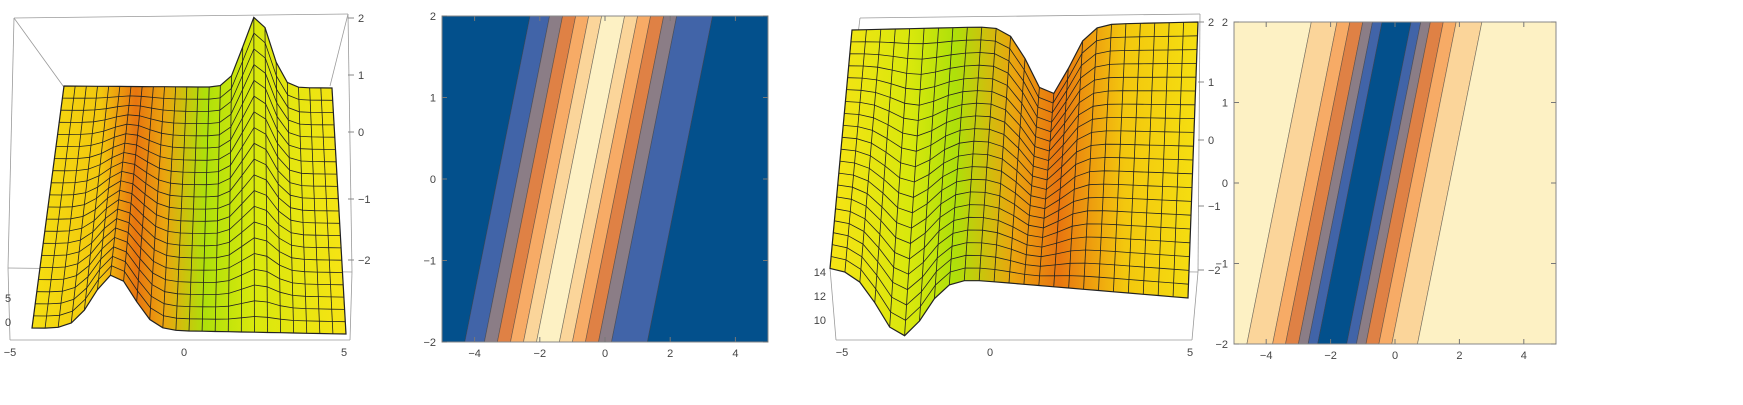 This screenshot has height=405, width=1743. I want to click on contour-4-xtick-label: 0, so click(1395, 356).